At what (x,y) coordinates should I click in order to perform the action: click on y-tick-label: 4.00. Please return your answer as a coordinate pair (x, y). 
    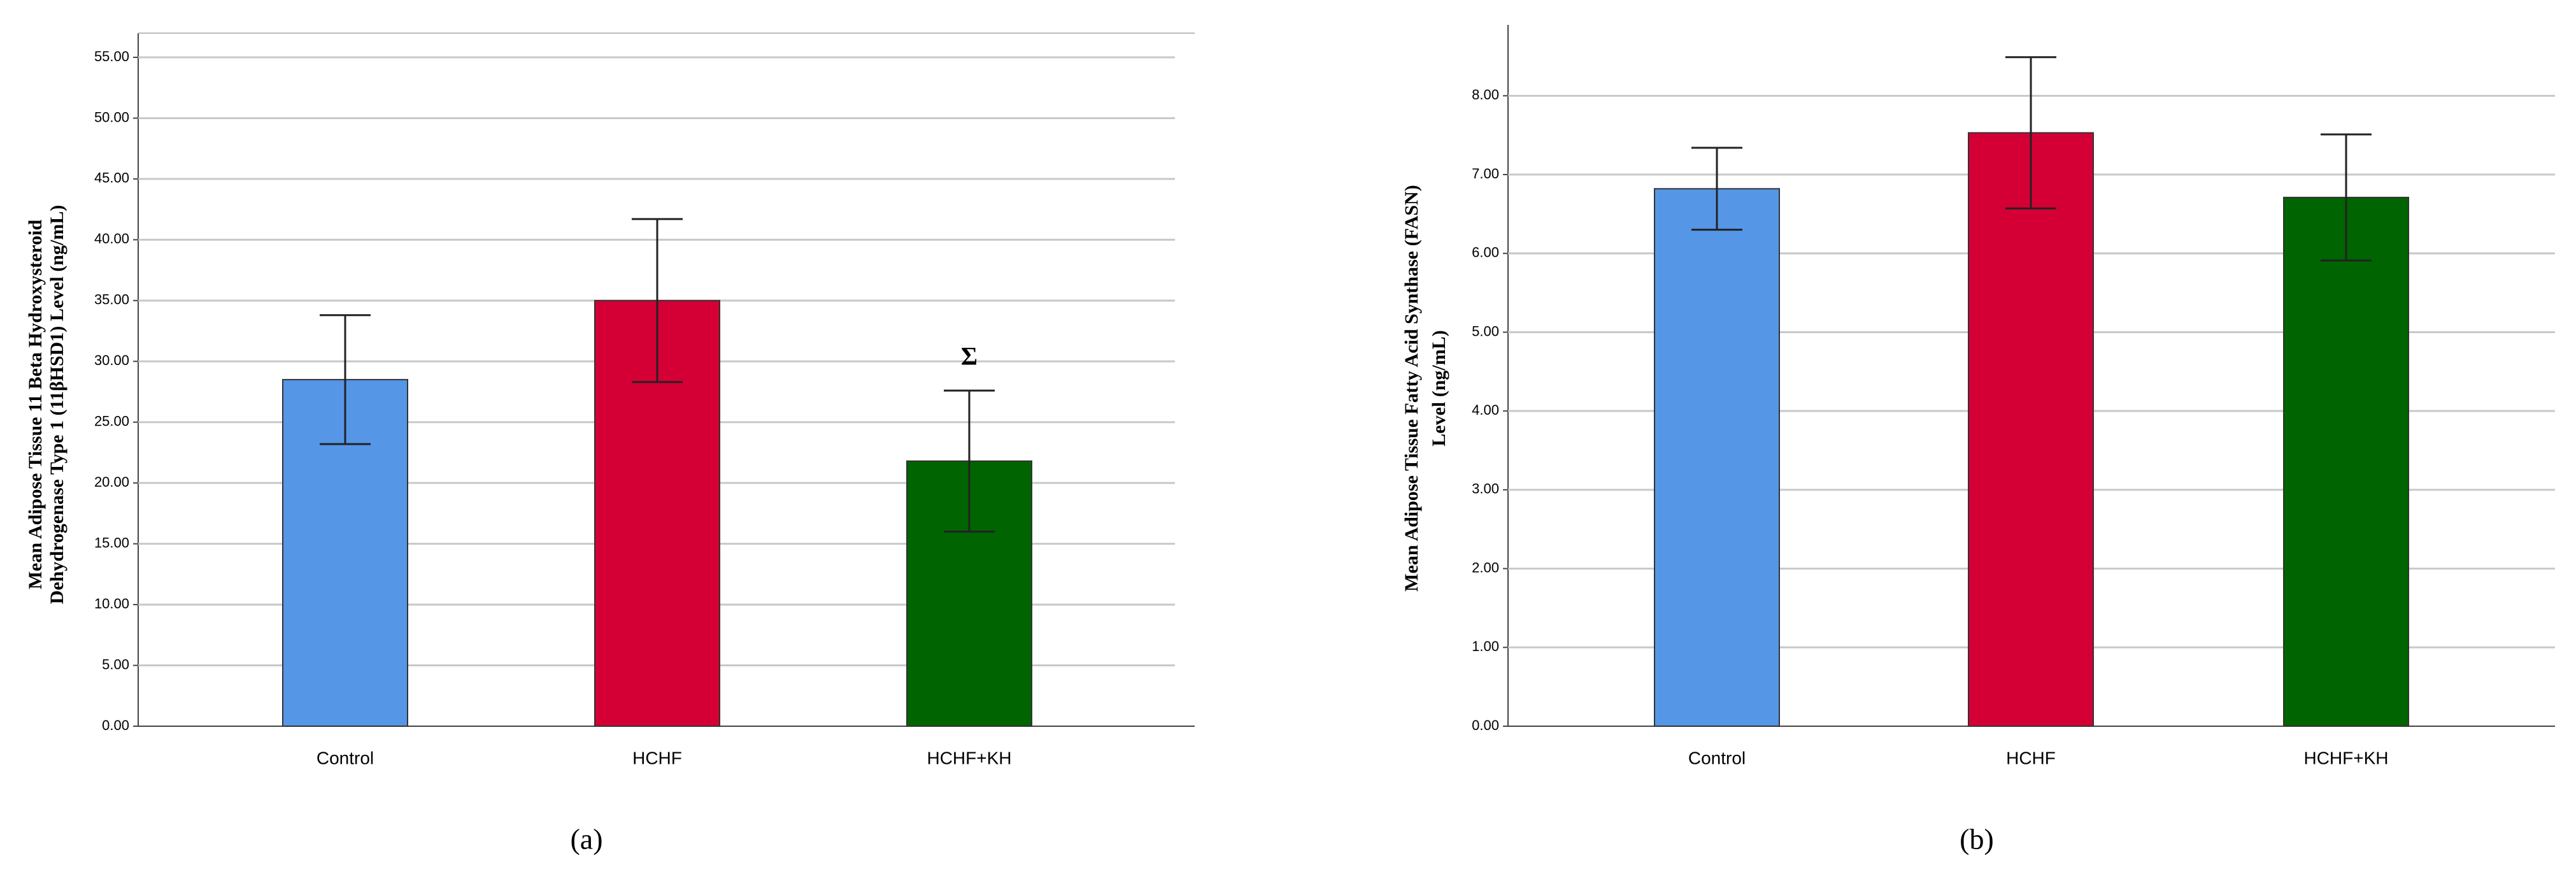
    Looking at the image, I should click on (1486, 410).